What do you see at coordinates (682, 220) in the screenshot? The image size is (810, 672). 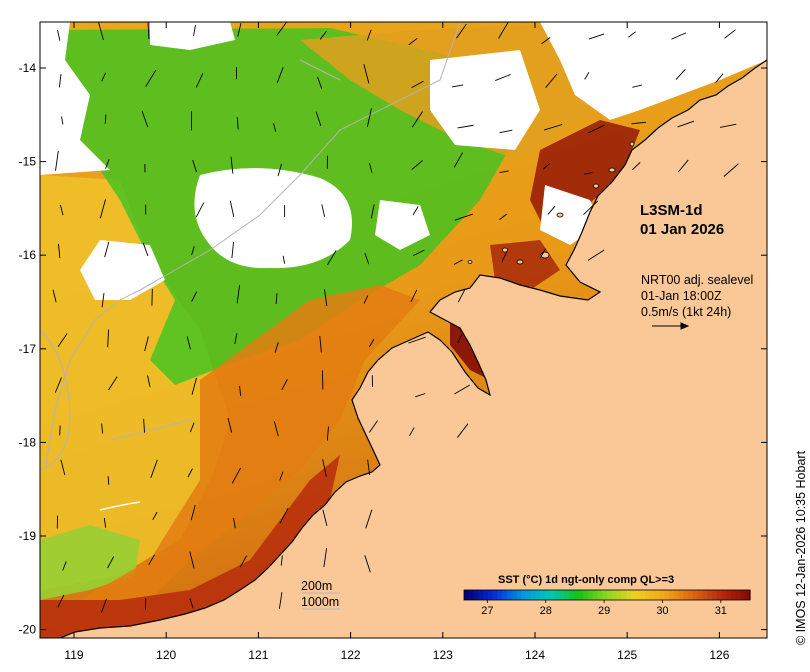 I see `product-title: L3SM-1d 01 Jan 2026` at bounding box center [682, 220].